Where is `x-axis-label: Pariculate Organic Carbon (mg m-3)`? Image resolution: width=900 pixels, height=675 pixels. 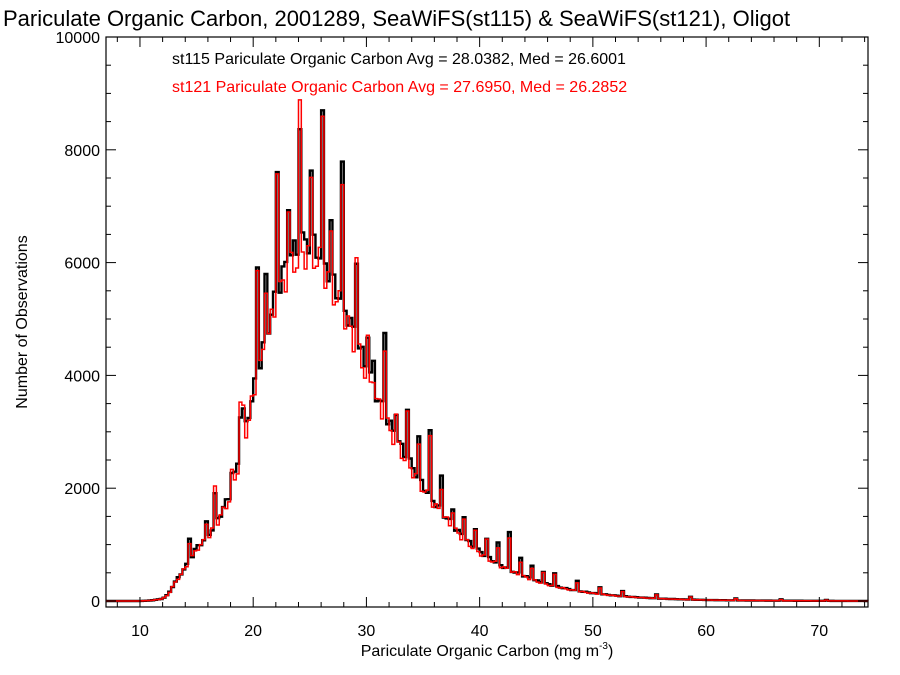 x-axis-label: Pariculate Organic Carbon (mg m-3) is located at coordinates (487, 650).